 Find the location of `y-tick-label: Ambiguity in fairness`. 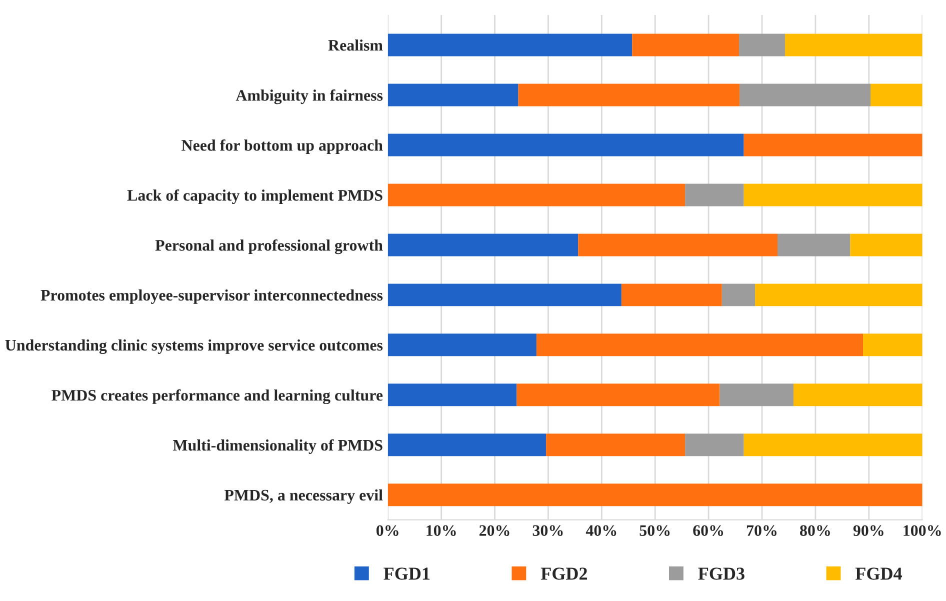

y-tick-label: Ambiguity in fairness is located at coordinates (309, 96).